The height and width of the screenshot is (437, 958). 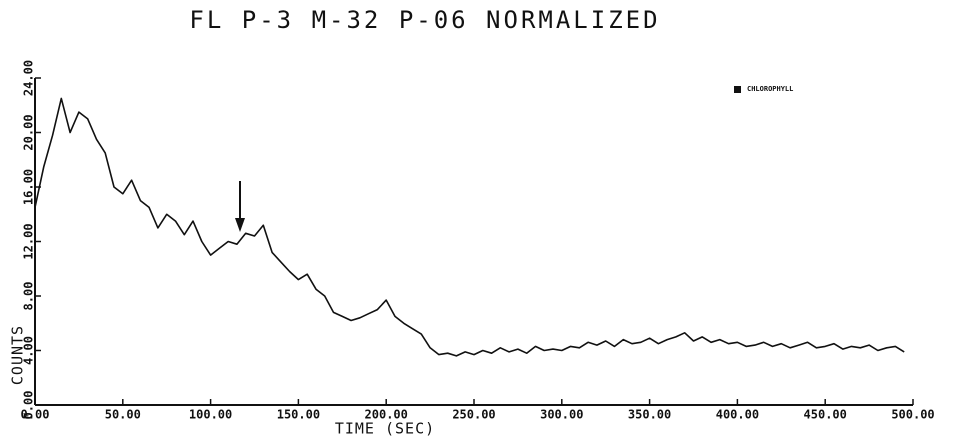 What do you see at coordinates (29, 187) in the screenshot?
I see `y-tick-label: 16.00` at bounding box center [29, 187].